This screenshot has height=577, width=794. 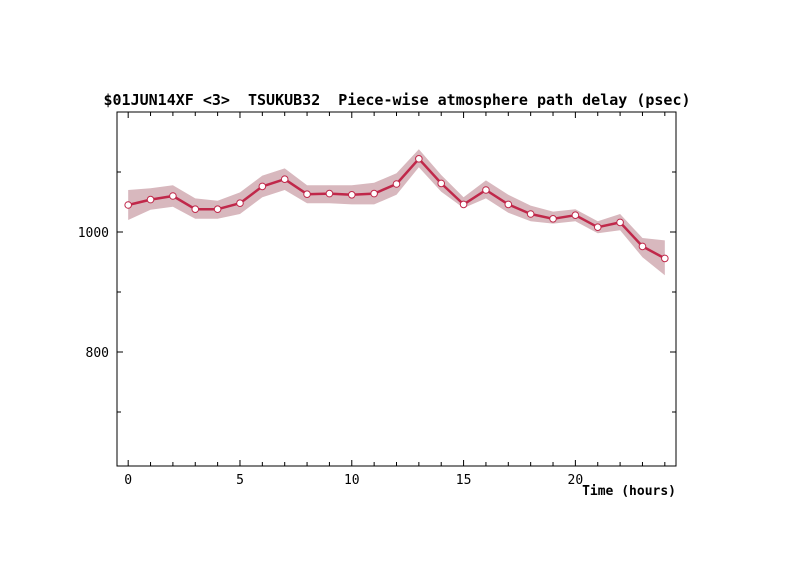 I want to click on uncertainty-band, so click(x=396, y=212).